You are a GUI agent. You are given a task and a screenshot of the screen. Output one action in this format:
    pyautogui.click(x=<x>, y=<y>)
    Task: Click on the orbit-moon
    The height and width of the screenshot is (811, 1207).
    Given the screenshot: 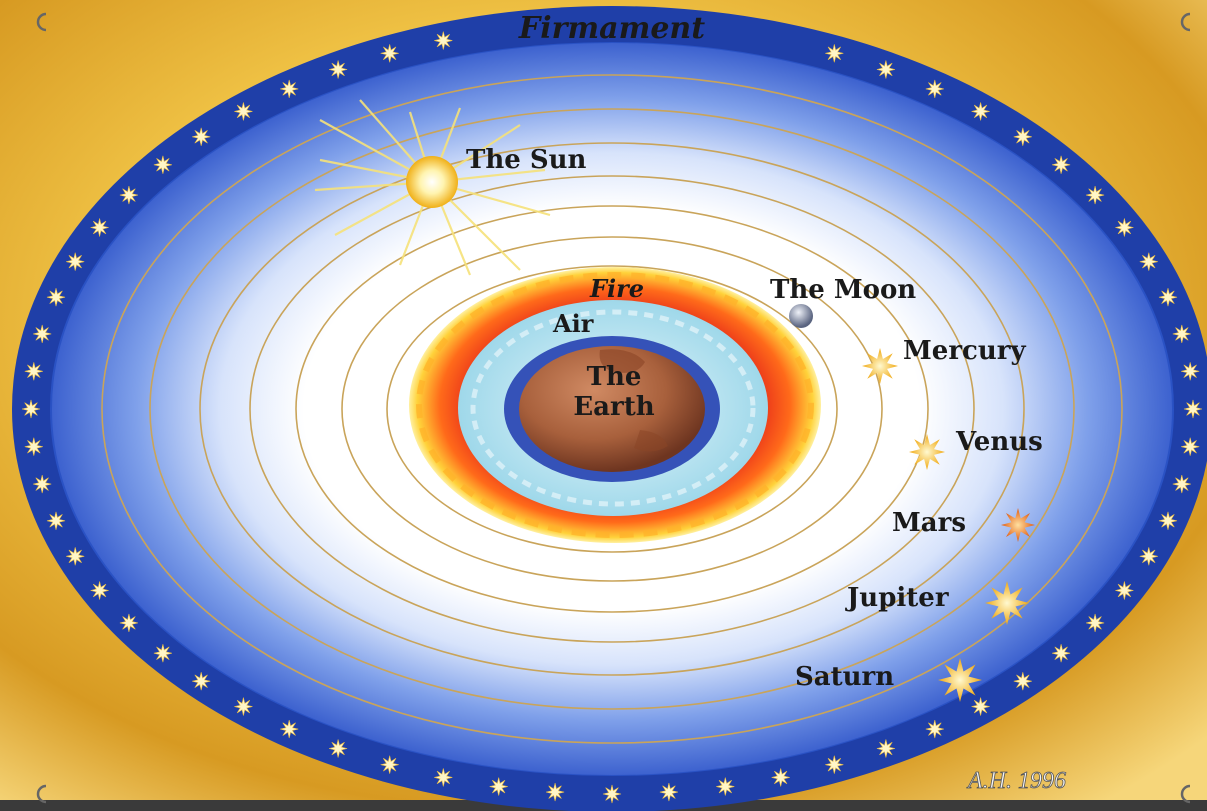 What is the action you would take?
    pyautogui.click(x=612, y=409)
    